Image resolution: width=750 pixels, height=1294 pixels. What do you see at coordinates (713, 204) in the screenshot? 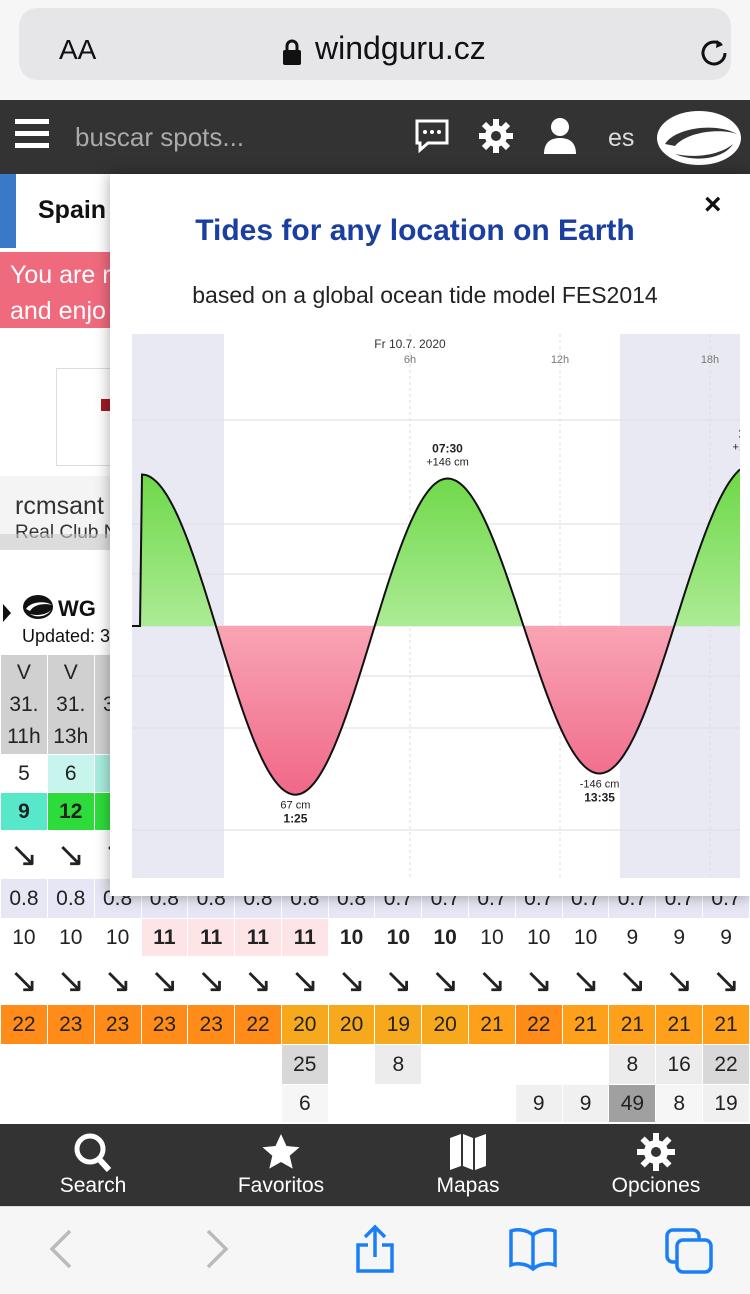
I see `close-icon: ×` at bounding box center [713, 204].